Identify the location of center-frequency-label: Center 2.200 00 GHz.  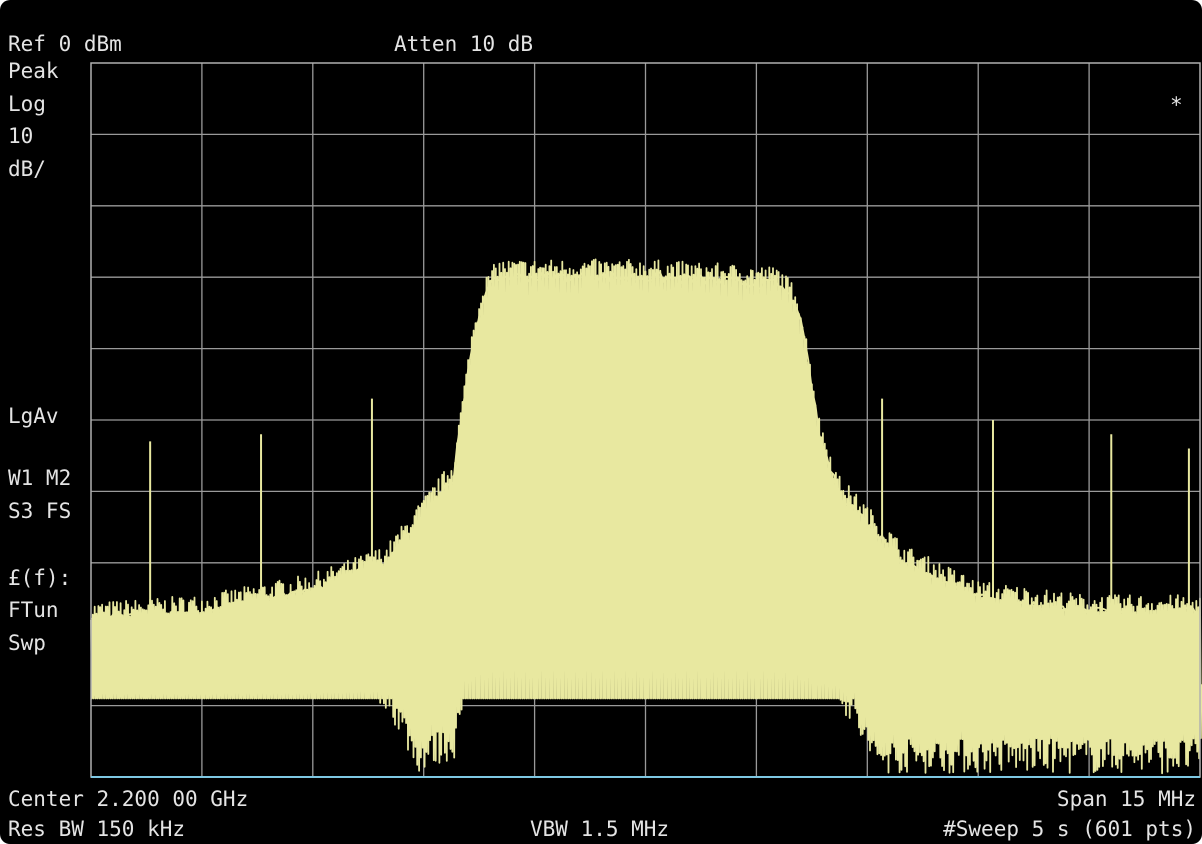
(128, 799).